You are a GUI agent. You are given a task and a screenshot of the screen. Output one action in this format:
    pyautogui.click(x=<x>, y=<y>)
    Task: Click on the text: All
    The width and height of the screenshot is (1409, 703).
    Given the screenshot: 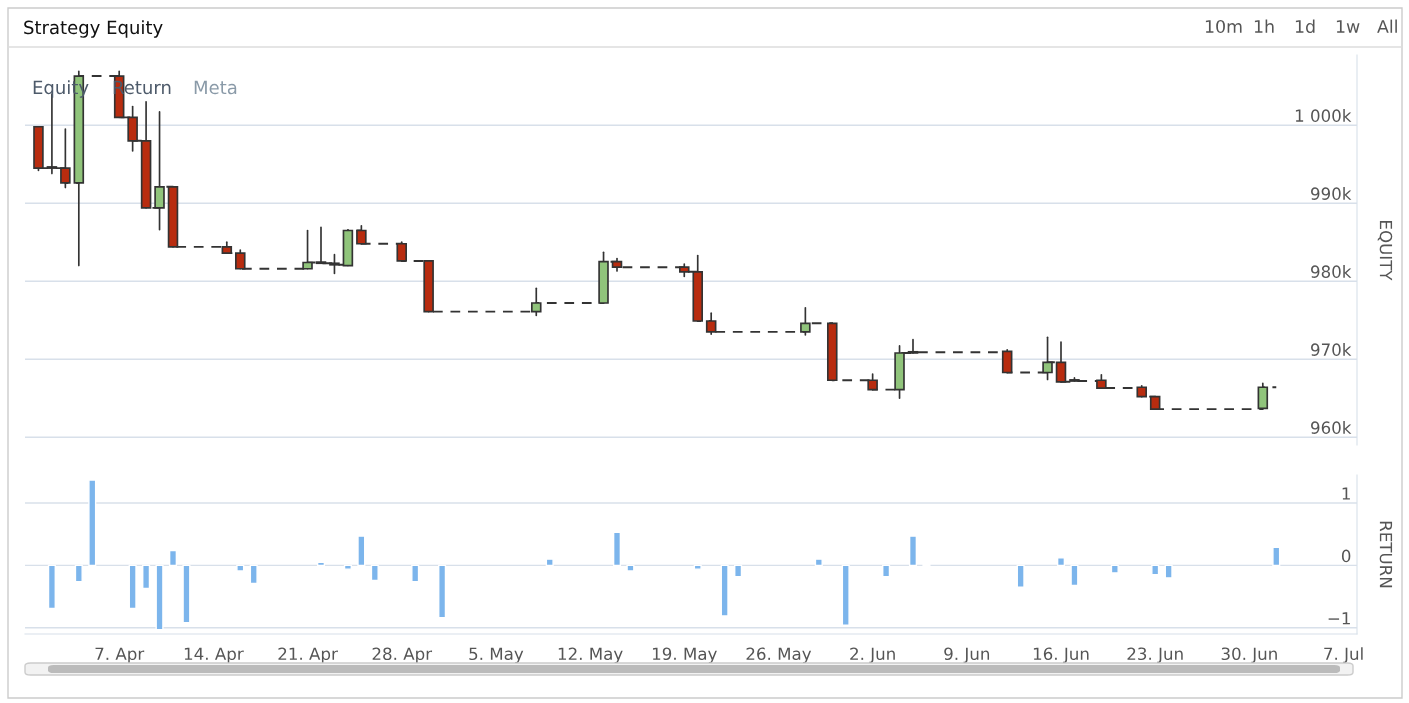 What is the action you would take?
    pyautogui.click(x=1387, y=26)
    